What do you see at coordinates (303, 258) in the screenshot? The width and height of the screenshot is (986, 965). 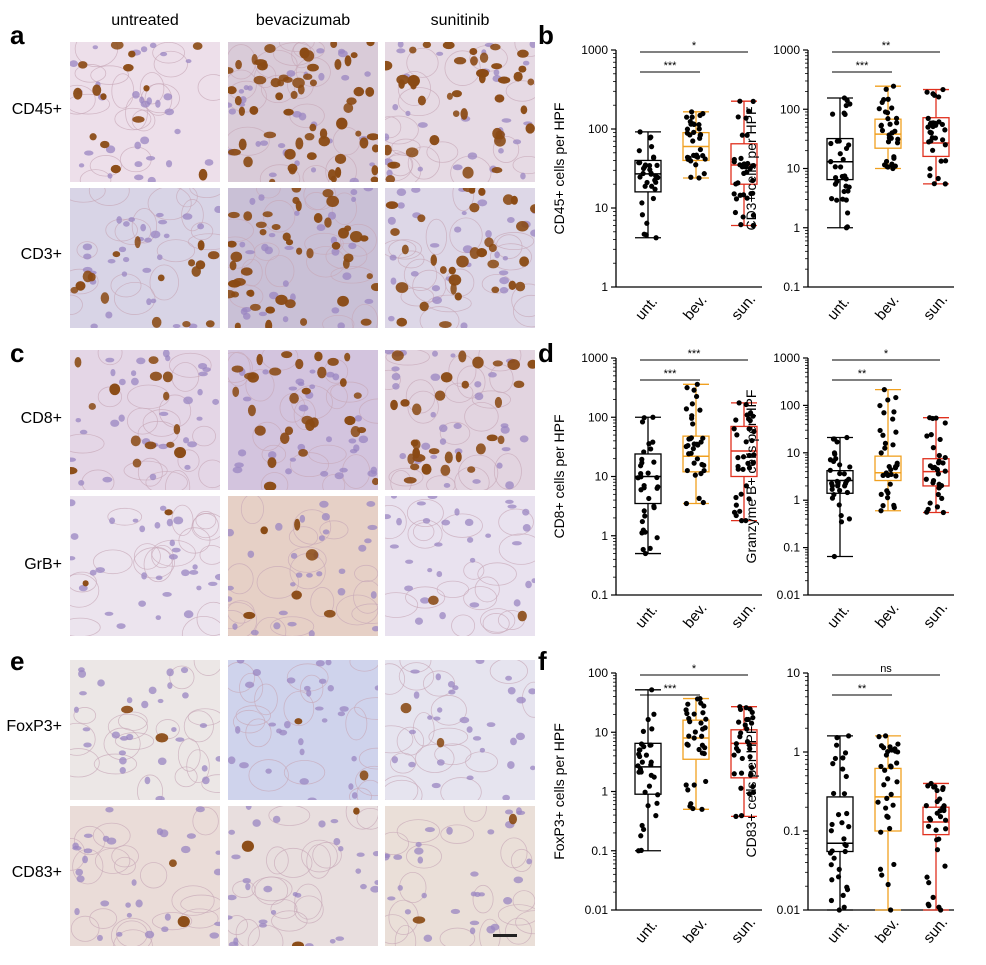 I see `micrograph-cd3-bevacizumab` at bounding box center [303, 258].